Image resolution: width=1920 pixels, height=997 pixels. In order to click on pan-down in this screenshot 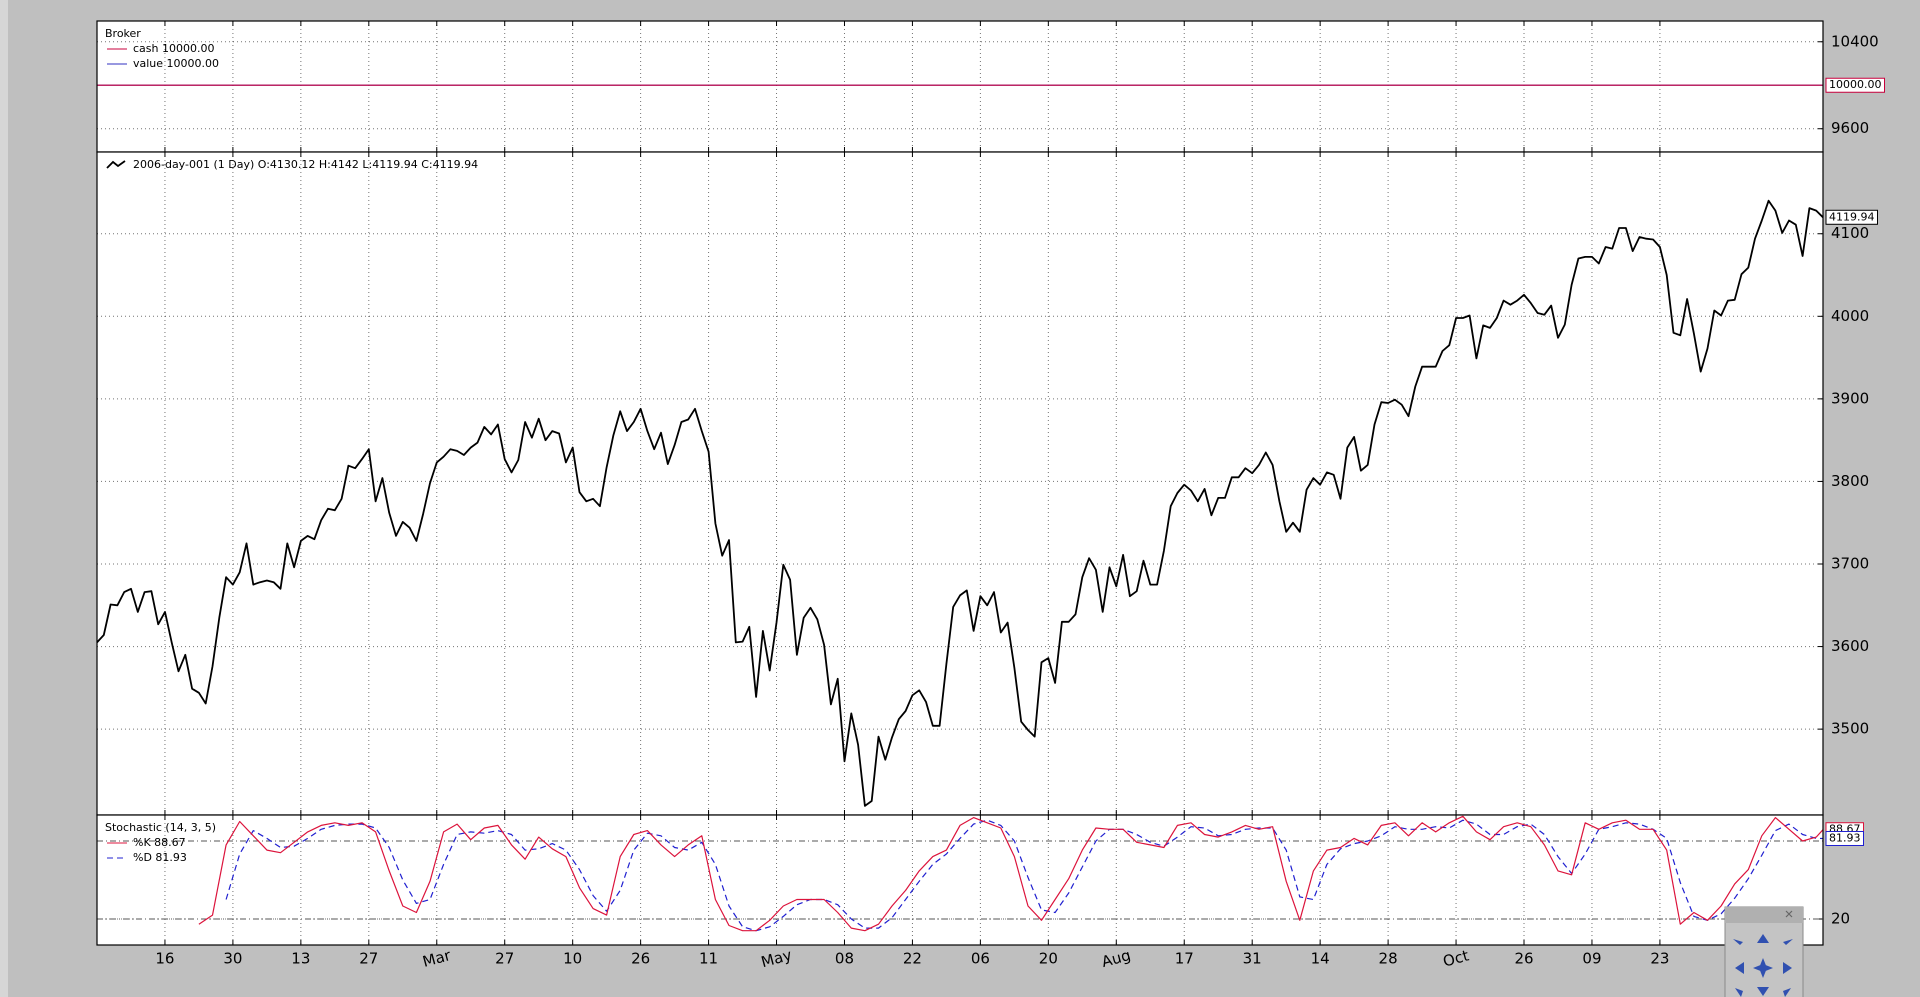, I will do `click(1763, 991)`.